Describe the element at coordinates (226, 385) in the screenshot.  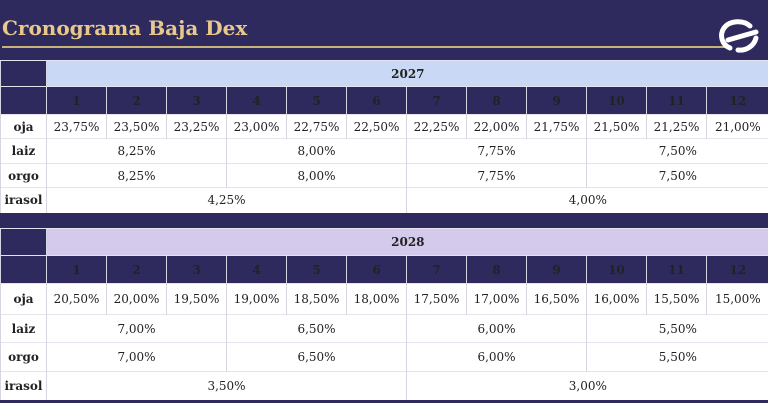
I see `rate-cell: 3,50%` at that location.